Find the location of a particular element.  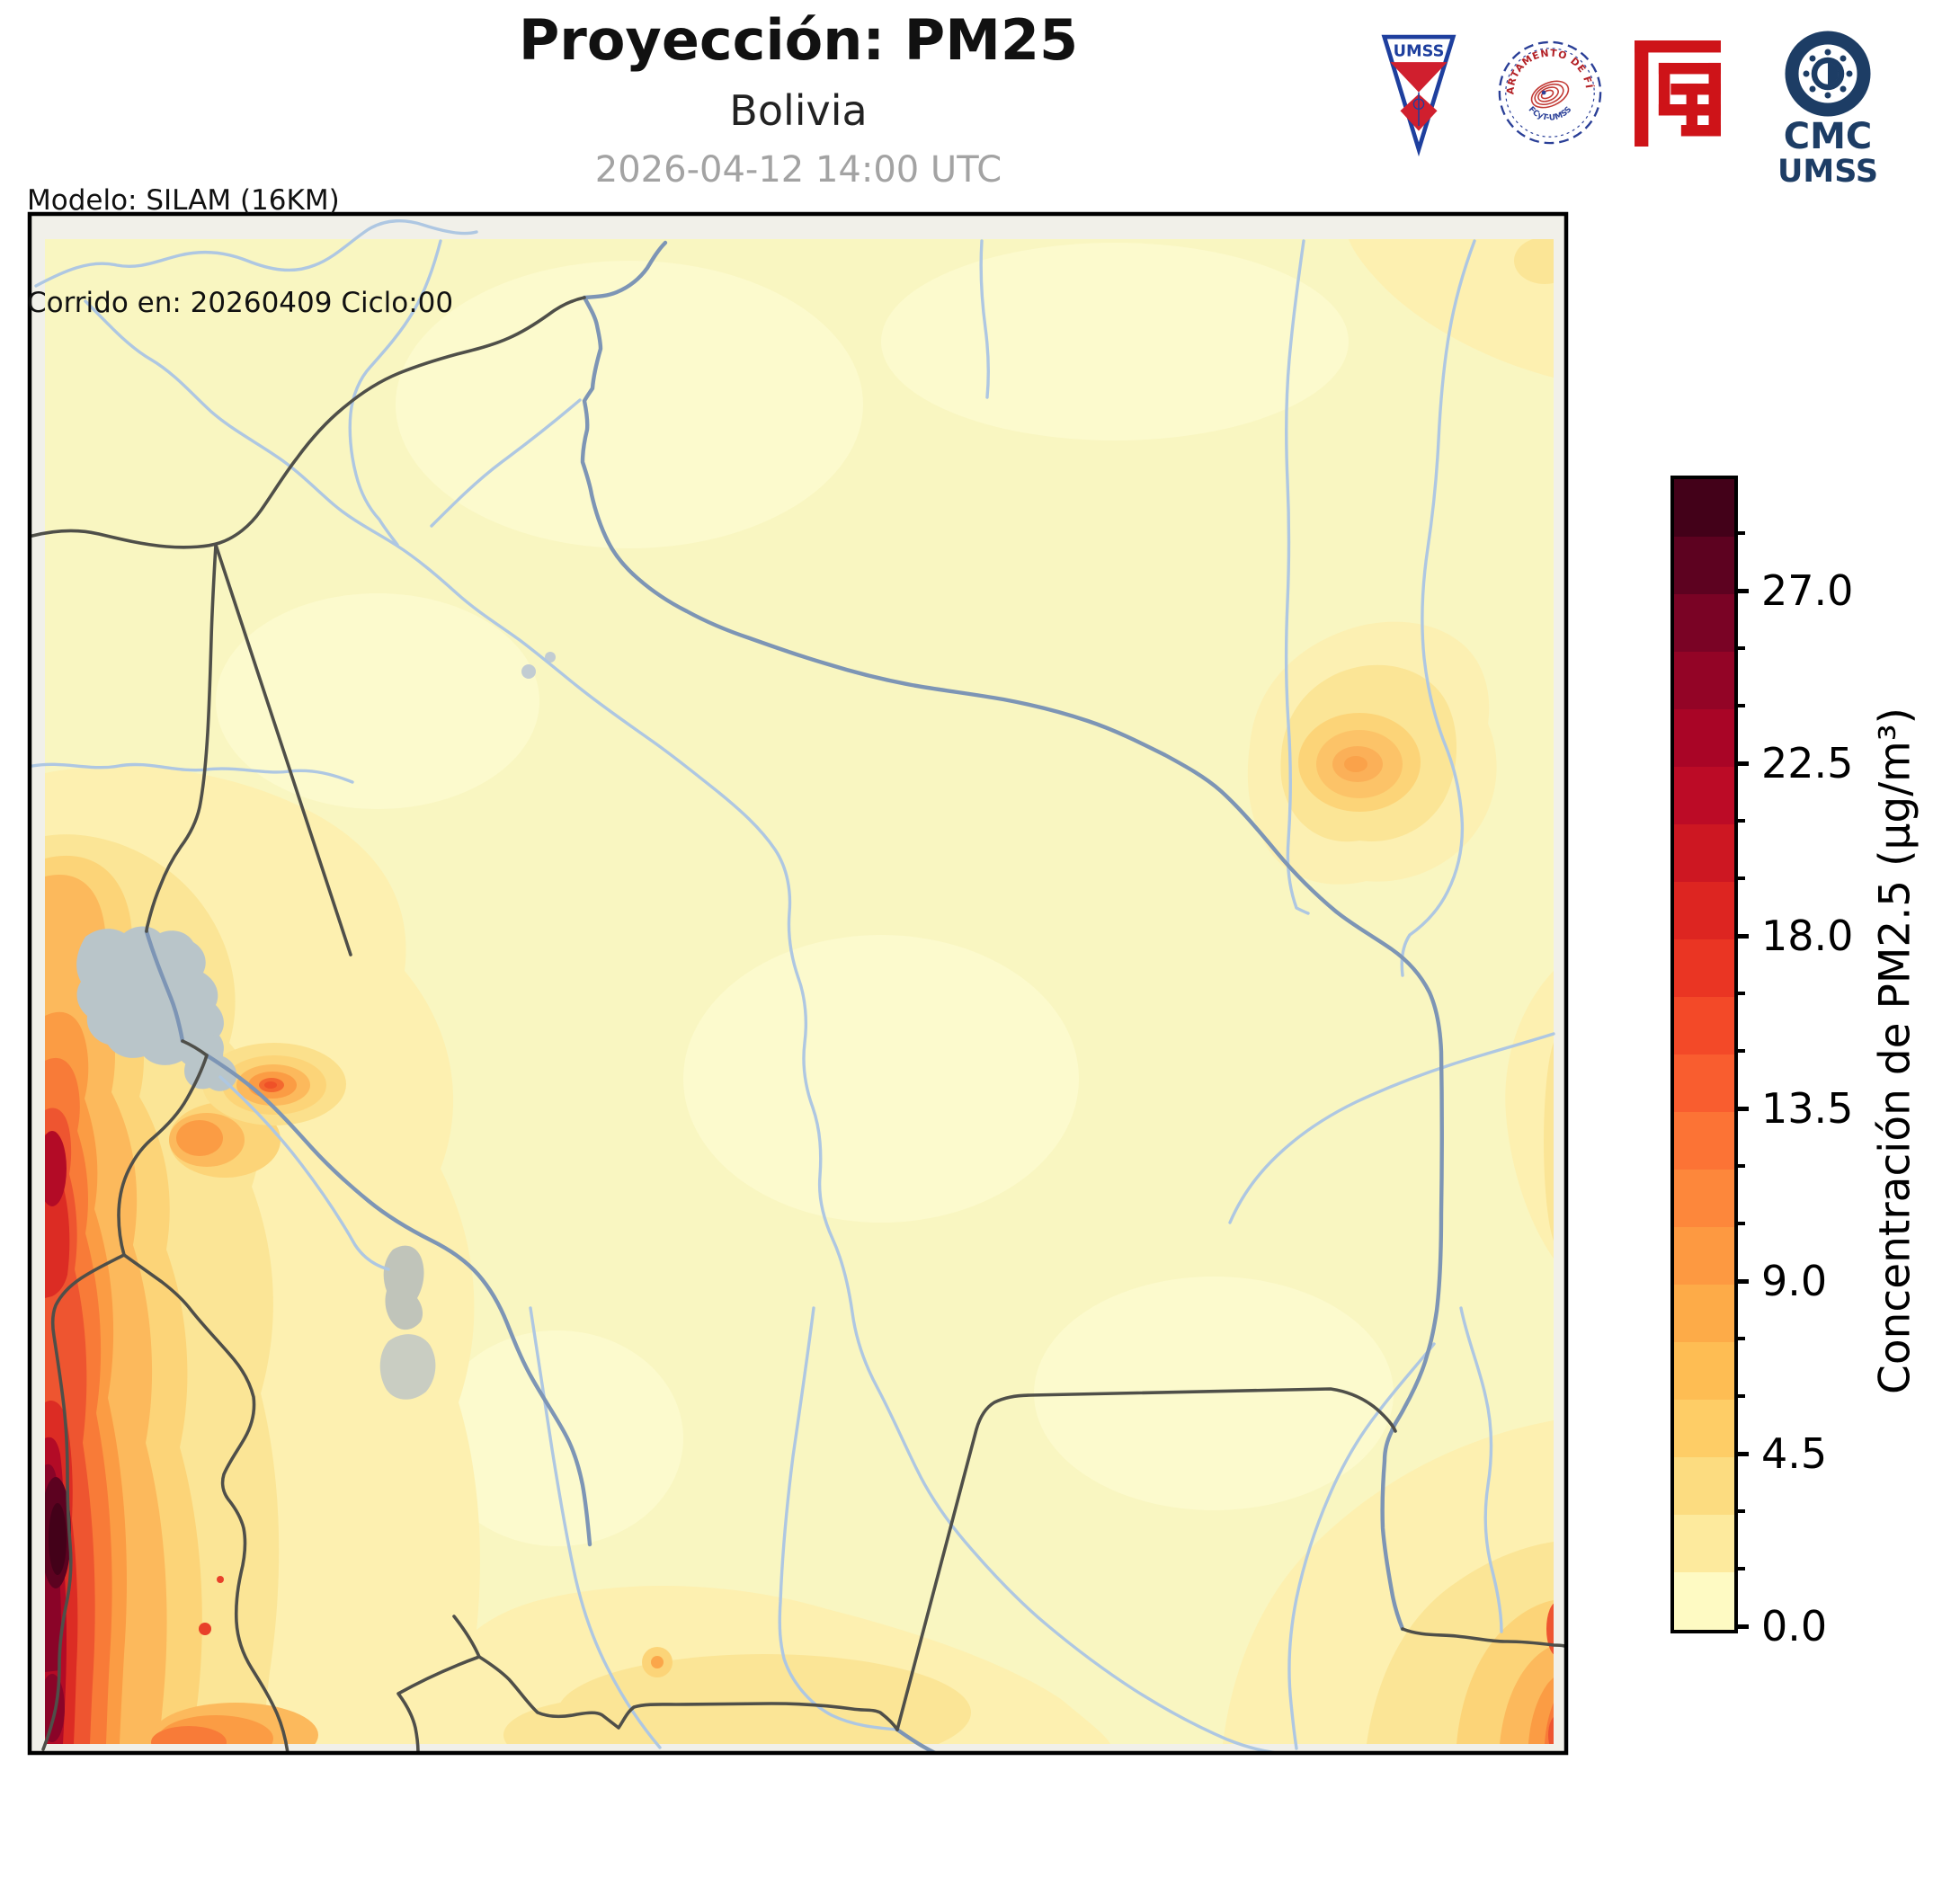

colorbar-axis-label: Concentración de PM2.5 (µg/m³) is located at coordinates (1895, 1050).